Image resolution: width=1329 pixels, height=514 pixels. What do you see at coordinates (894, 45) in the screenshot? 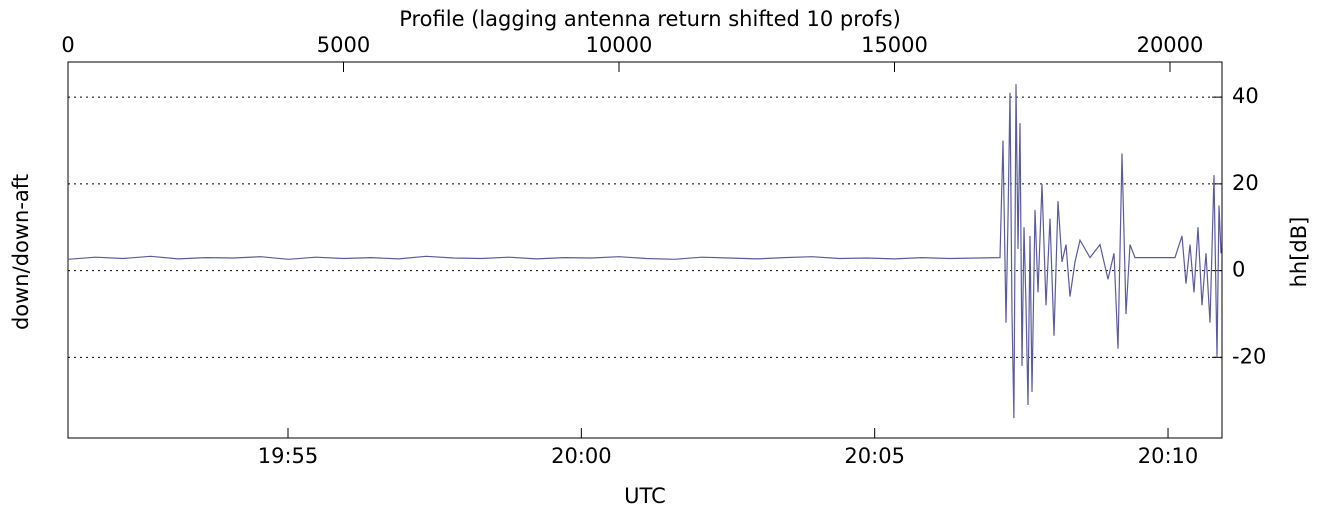
I see `x-tick-label: 15000` at bounding box center [894, 45].